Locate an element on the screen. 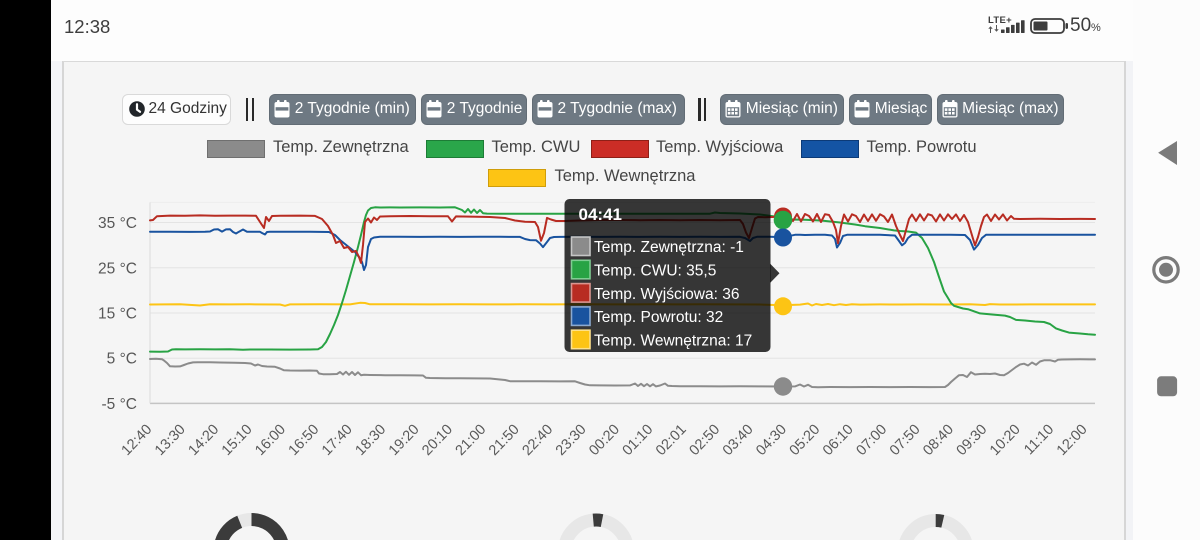 The height and width of the screenshot is (540, 1200). svg-text: 04:30 is located at coordinates (771, 440).